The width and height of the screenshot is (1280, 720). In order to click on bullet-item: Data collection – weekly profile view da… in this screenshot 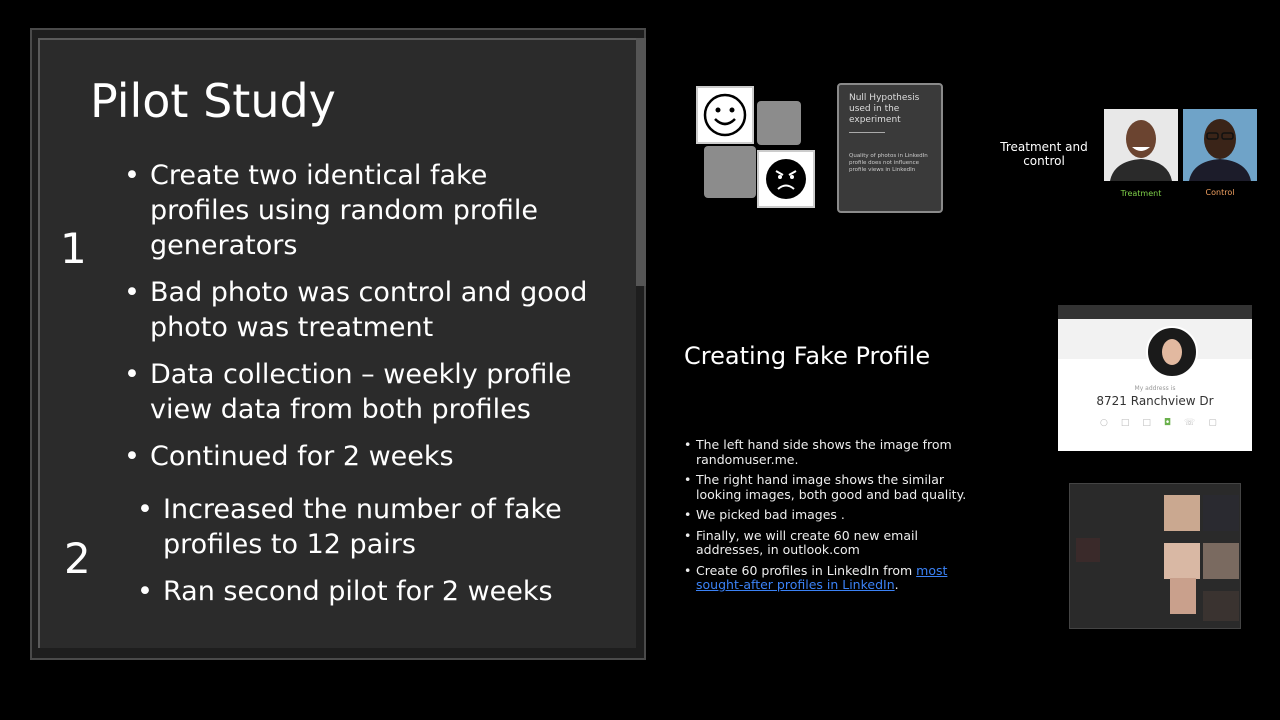, I will do `click(359, 392)`.